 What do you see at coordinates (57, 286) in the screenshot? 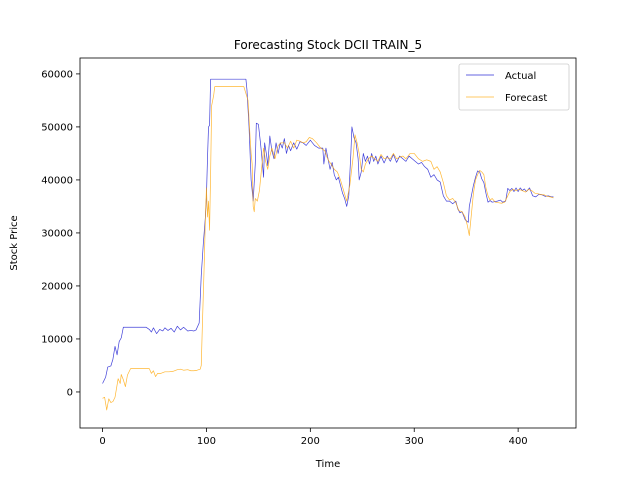
I see `y-tick-label: 20000` at bounding box center [57, 286].